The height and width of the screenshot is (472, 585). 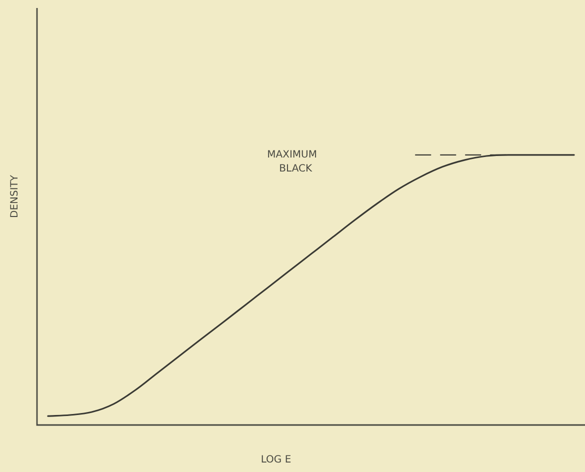 I want to click on y-axis-title: DENSITY, so click(x=15, y=196).